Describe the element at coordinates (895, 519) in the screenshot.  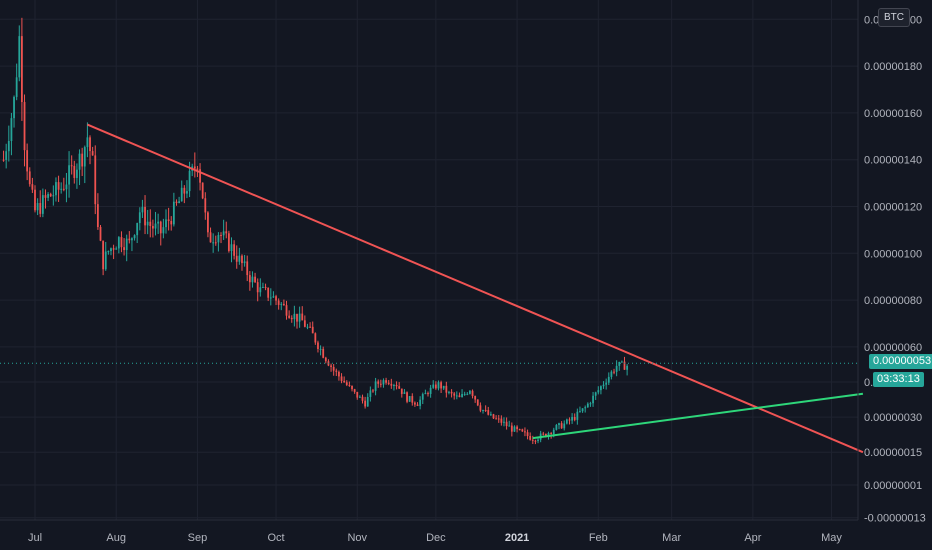
I see `price-tick-label: -0.00000013` at that location.